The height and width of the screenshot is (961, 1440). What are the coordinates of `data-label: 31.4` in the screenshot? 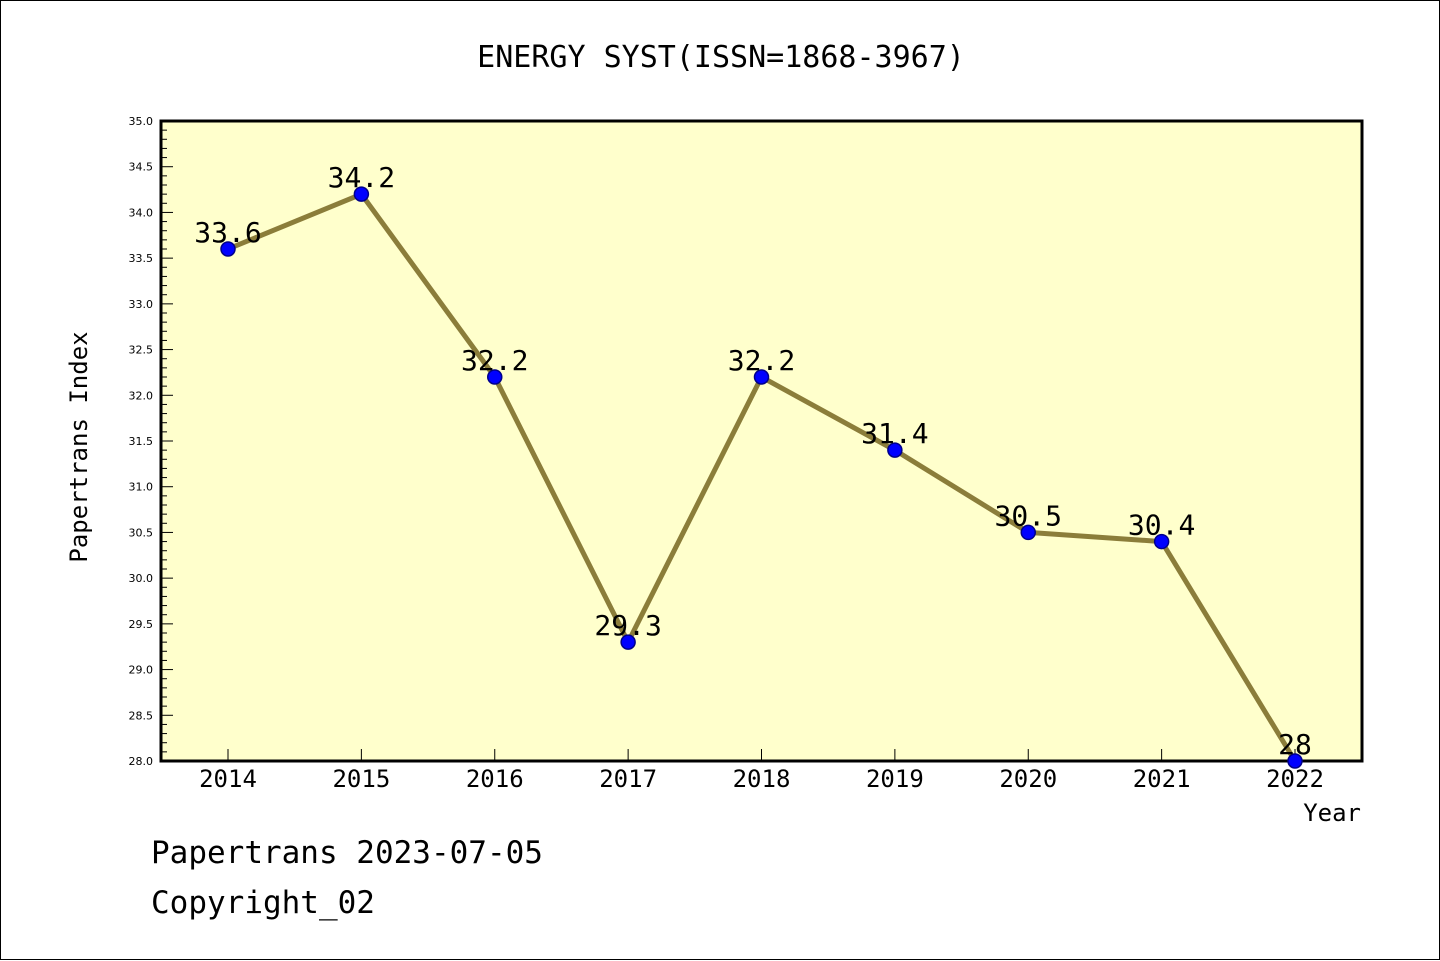 It's located at (894, 433).